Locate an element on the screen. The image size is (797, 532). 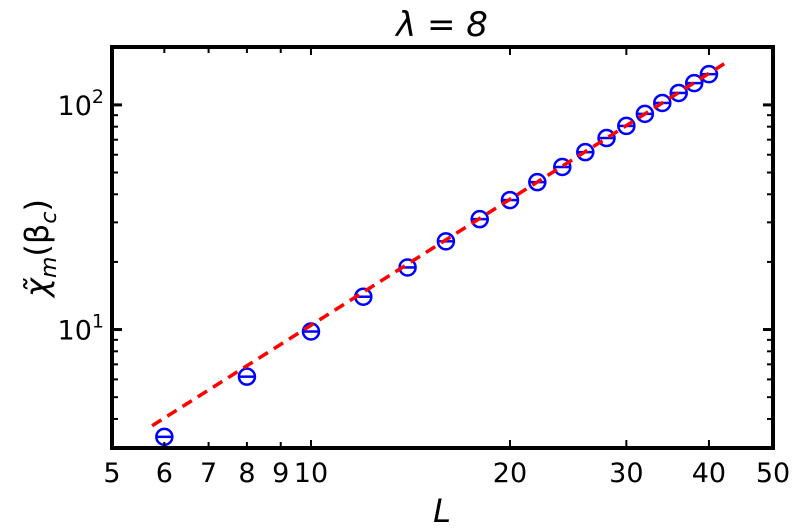
x-axis-label: L is located at coordinates (442, 511).